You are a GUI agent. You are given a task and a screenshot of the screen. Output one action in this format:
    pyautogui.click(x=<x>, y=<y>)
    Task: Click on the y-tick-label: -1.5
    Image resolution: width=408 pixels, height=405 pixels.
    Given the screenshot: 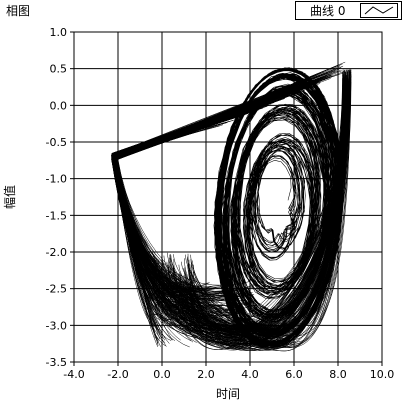 What is the action you would take?
    pyautogui.click(x=56, y=215)
    